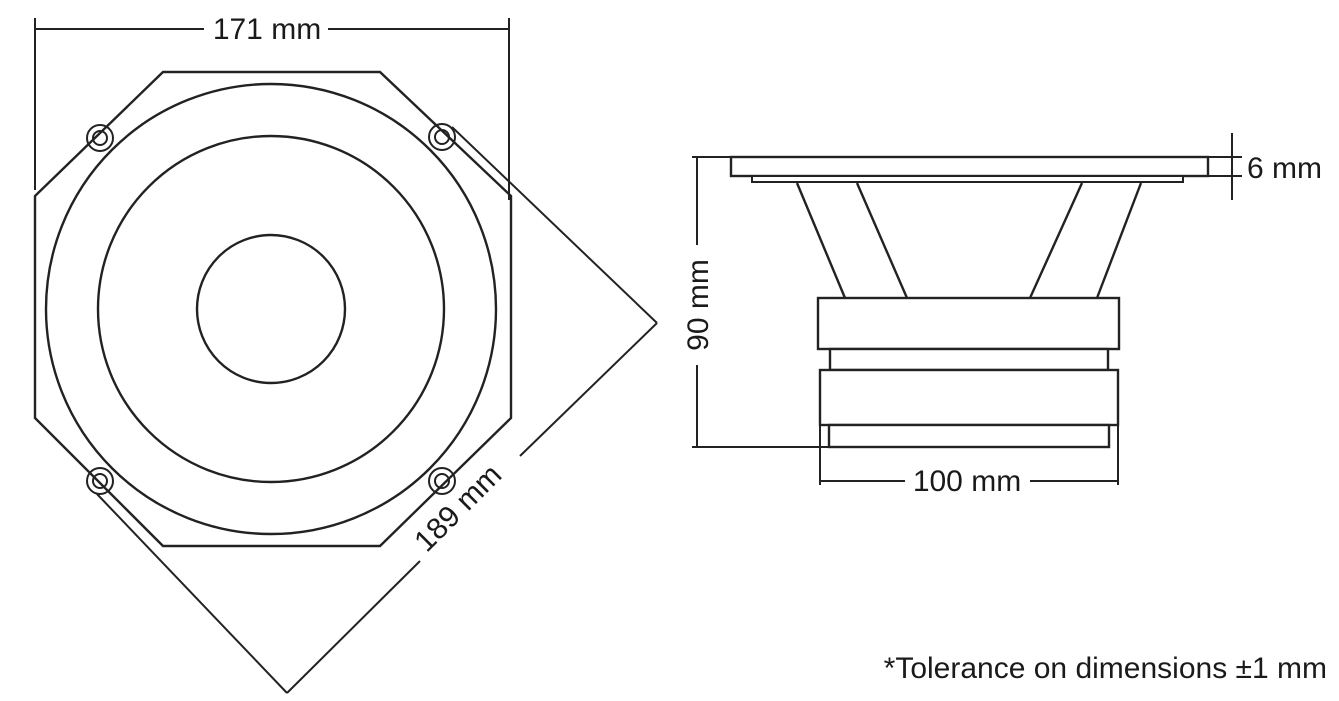 The image size is (1339, 701). Describe the element at coordinates (100, 481) in the screenshot. I see `mounting-hole-bottom-left` at that location.